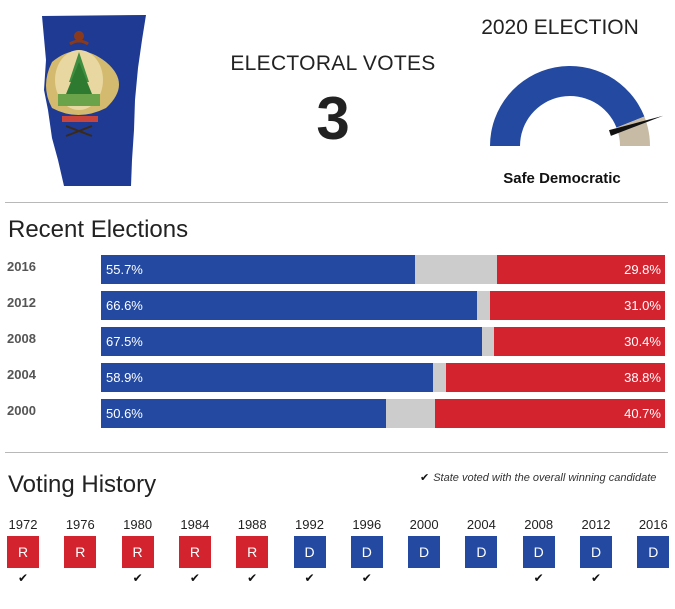  What do you see at coordinates (195, 524) in the screenshot?
I see `history-year: 1984` at bounding box center [195, 524].